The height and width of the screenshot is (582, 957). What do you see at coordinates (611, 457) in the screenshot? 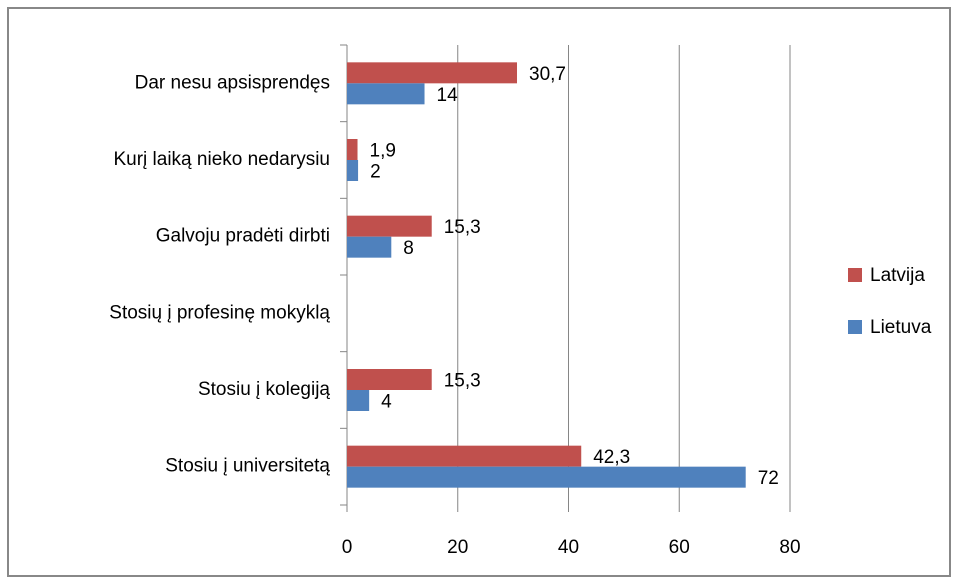
I see `data-label: 42,3` at bounding box center [611, 457].